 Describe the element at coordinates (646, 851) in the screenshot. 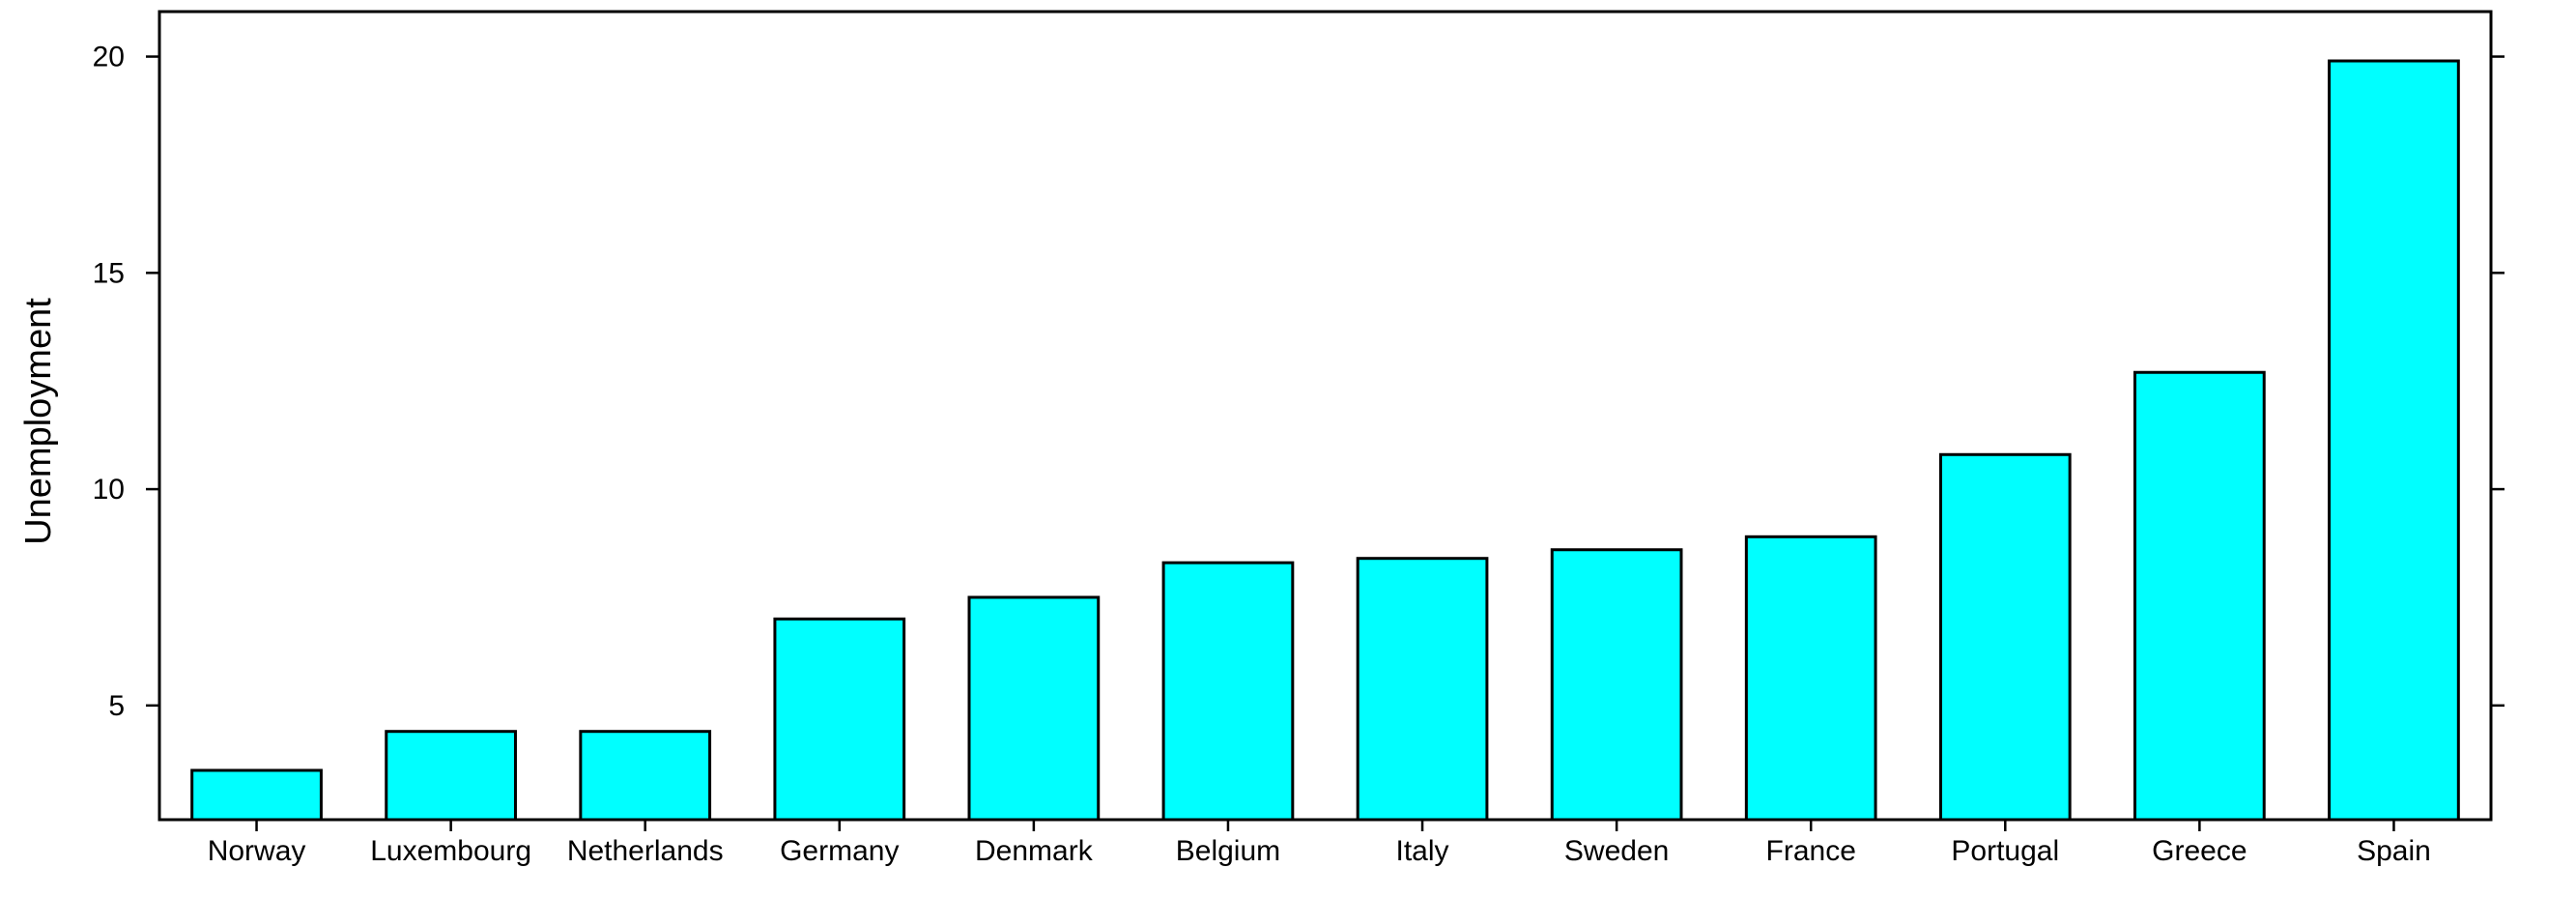

I see `x-tick-label: Netherlands` at that location.